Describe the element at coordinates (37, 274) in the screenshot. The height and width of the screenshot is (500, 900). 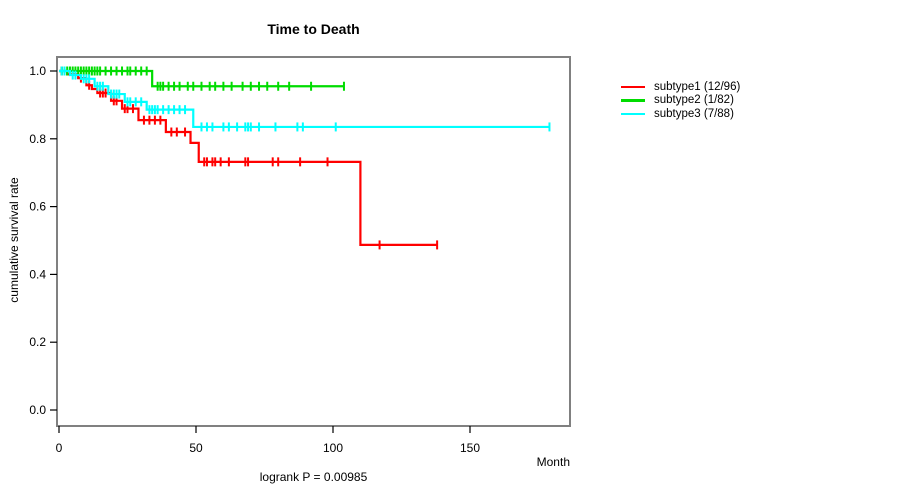
I see `y-axis-tick-label: 0.4` at that location.